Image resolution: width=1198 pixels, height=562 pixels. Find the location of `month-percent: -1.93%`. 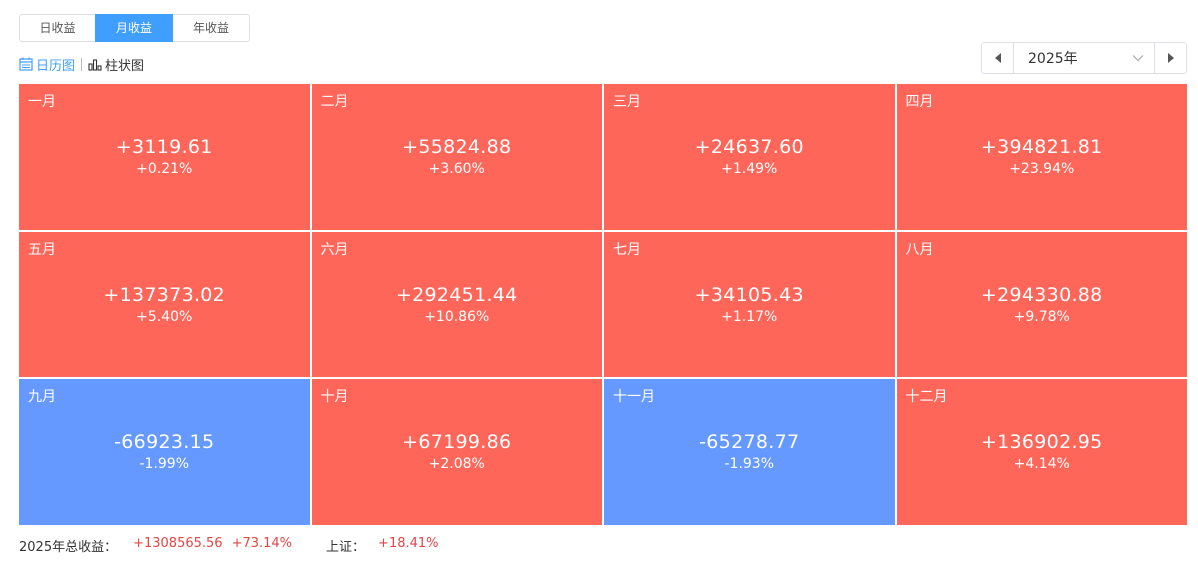

month-percent: -1.93% is located at coordinates (749, 464).